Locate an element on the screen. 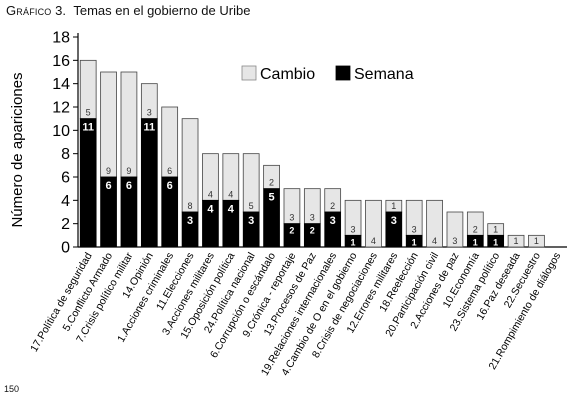  y-tick-label: 6 is located at coordinates (65, 178).